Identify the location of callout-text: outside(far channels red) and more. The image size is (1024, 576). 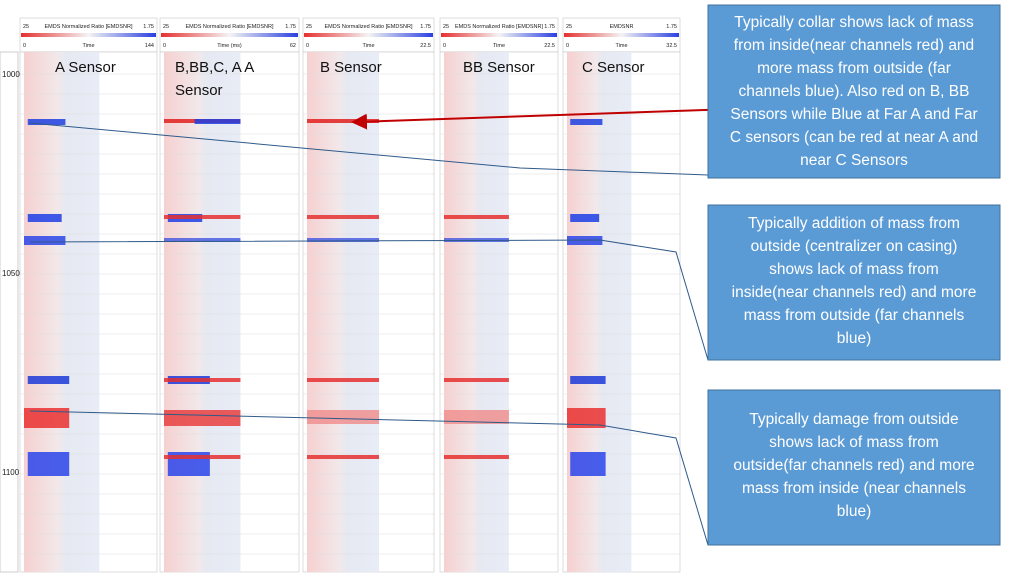
(853, 465).